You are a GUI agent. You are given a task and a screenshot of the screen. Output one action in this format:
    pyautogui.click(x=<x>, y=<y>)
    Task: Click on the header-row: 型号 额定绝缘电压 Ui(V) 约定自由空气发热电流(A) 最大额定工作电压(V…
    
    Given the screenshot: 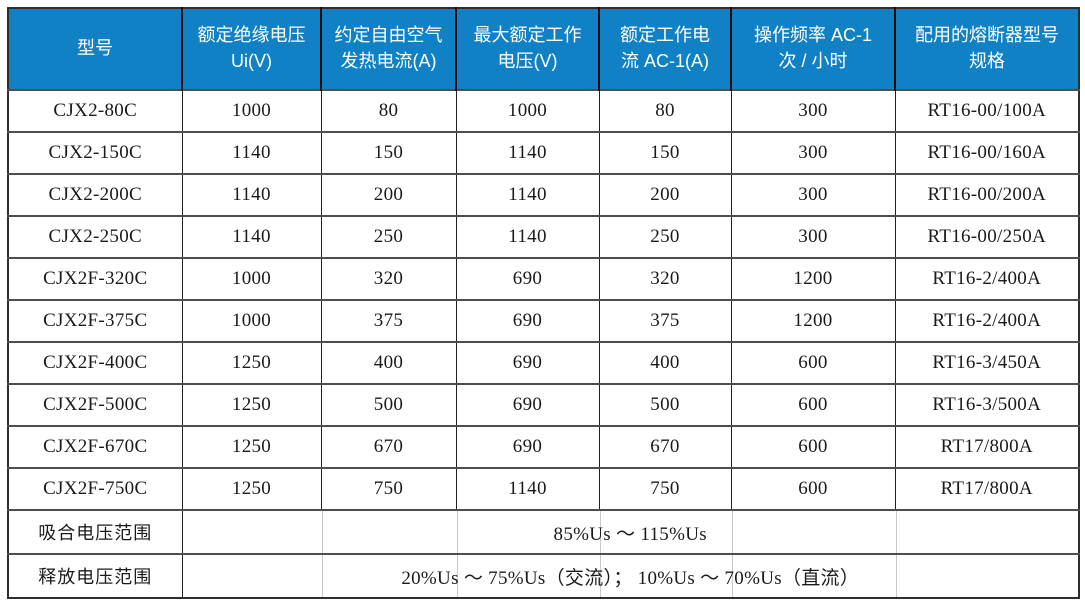 What is the action you would take?
    pyautogui.click(x=543, y=49)
    